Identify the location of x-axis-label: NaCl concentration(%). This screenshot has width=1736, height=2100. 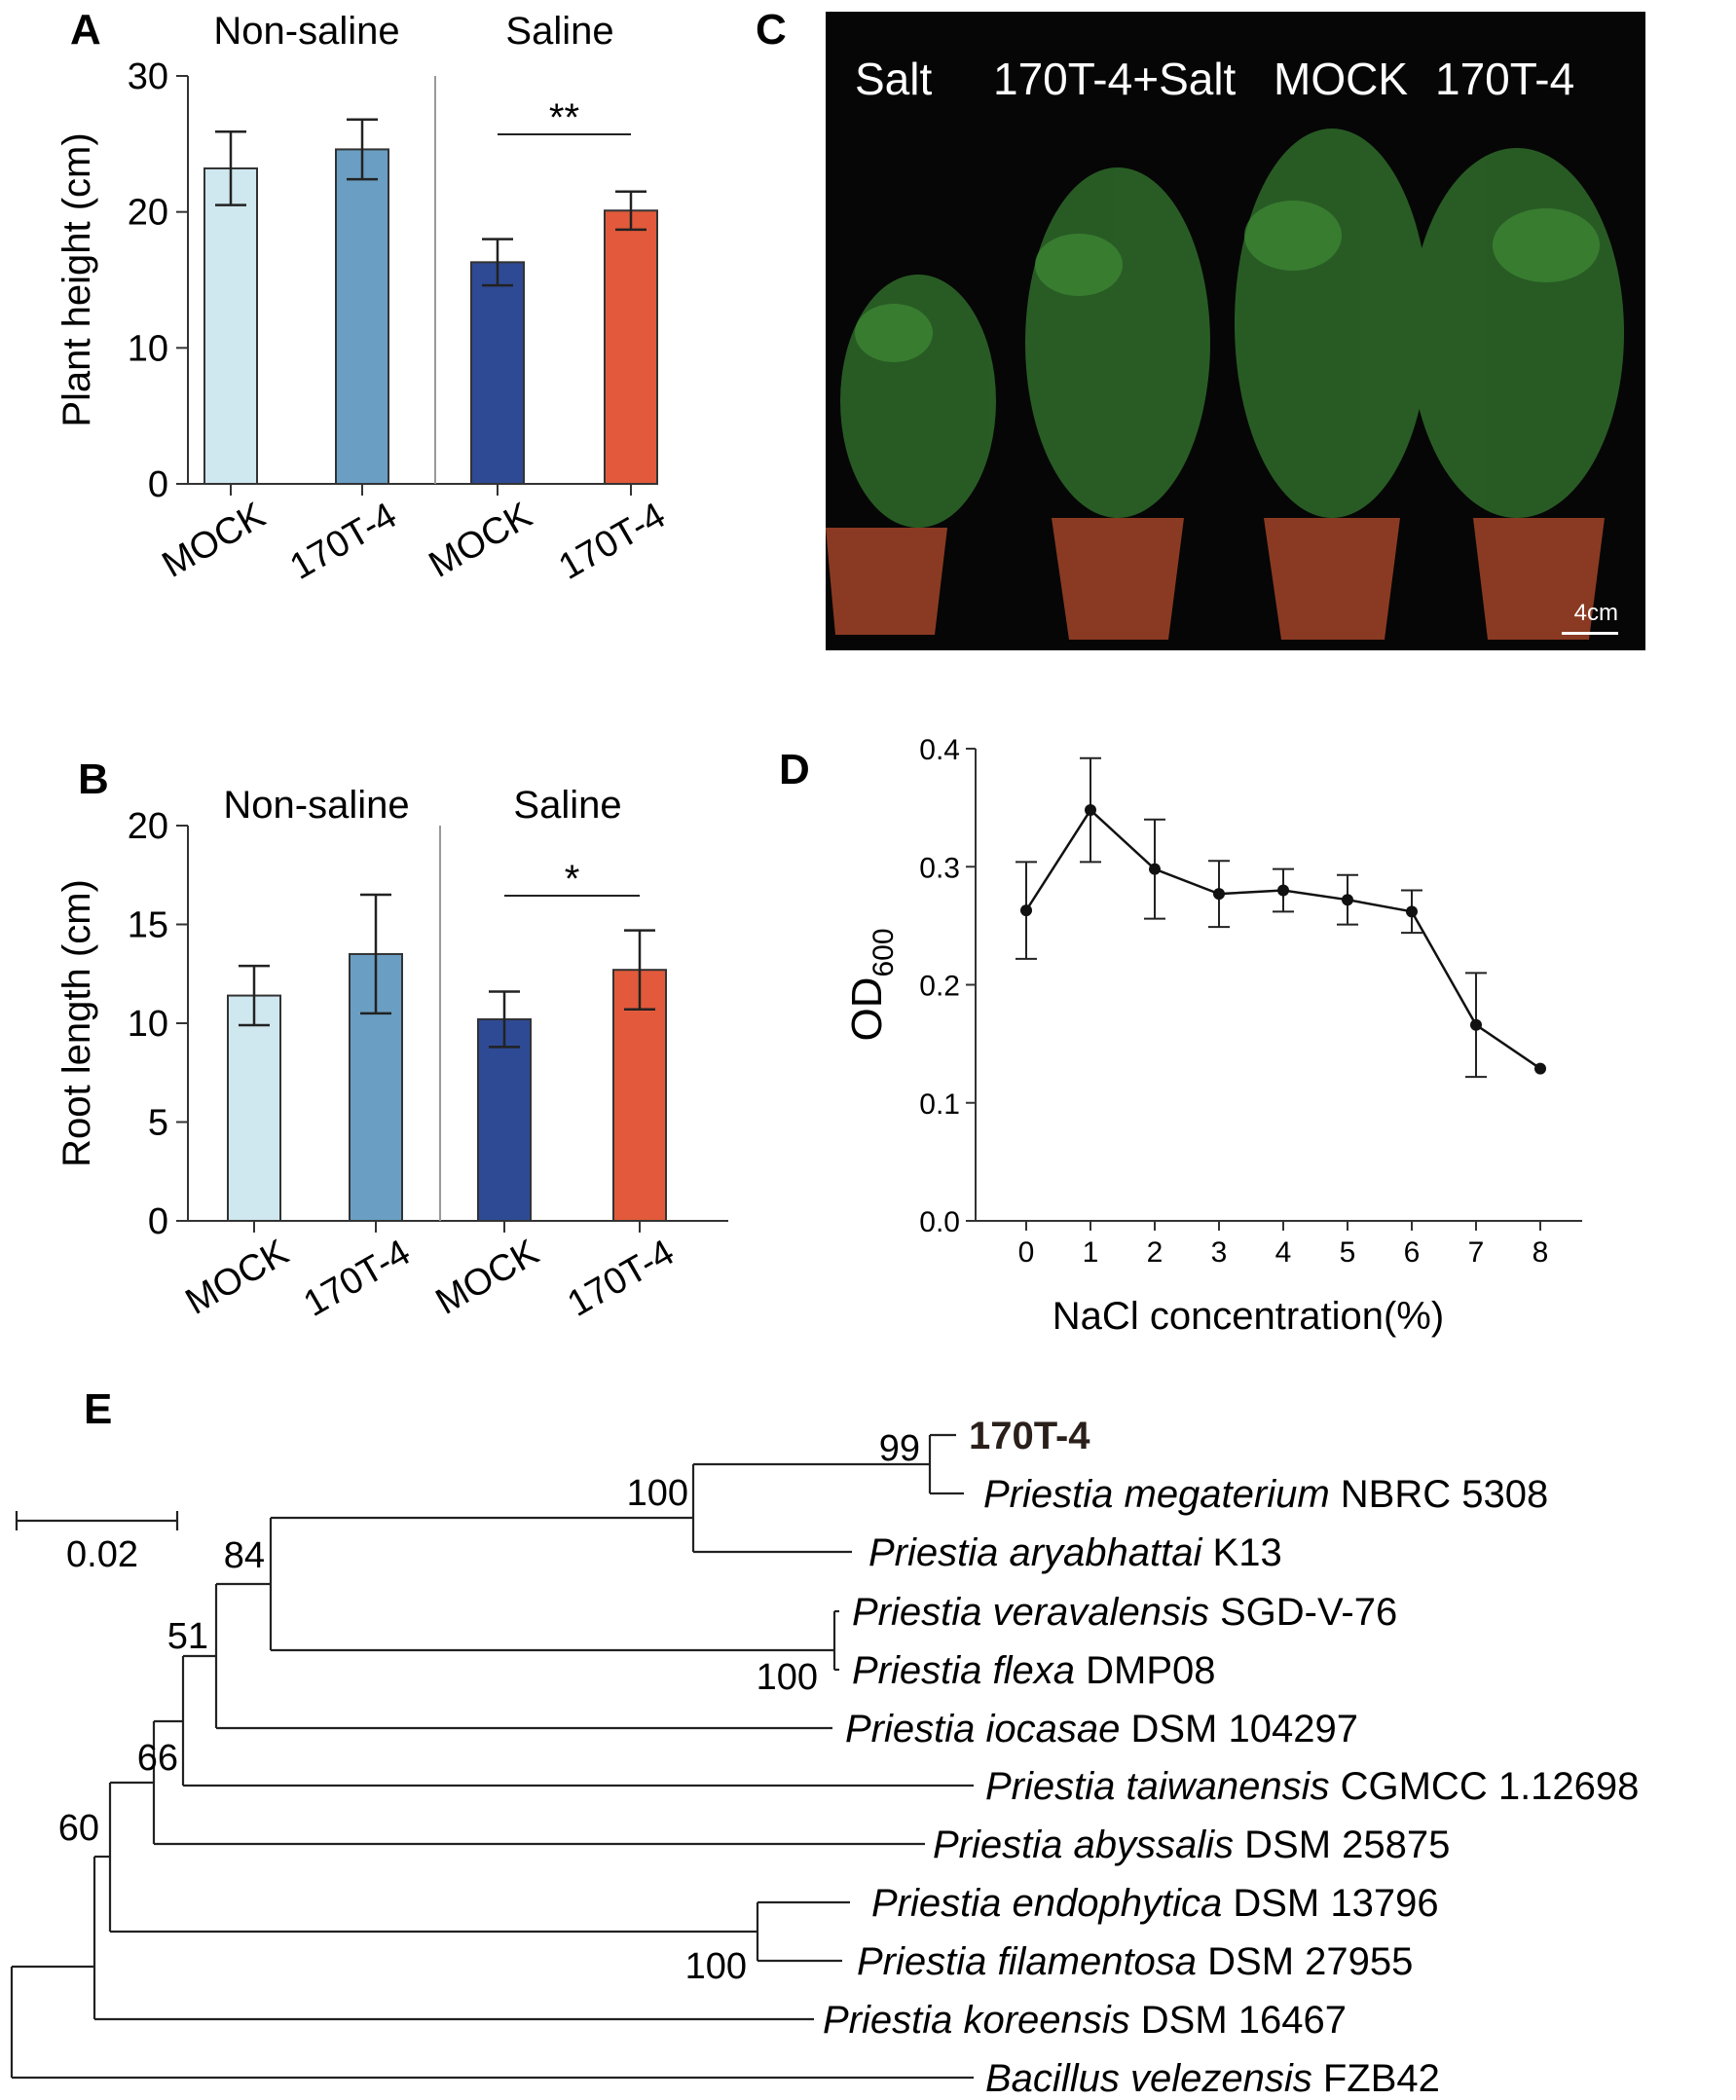
(1248, 1316).